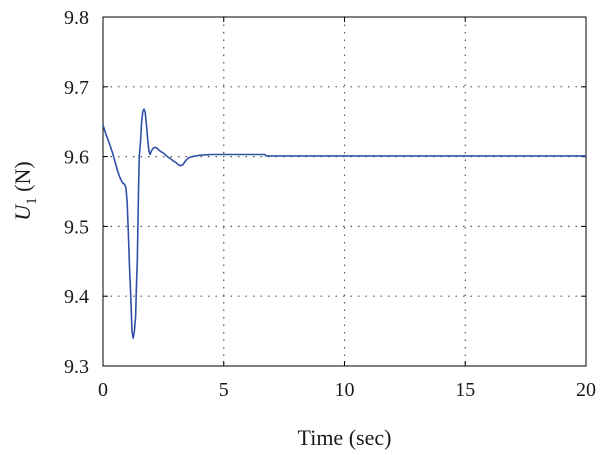 The width and height of the screenshot is (600, 455). I want to click on y-tick-label: 9.7, so click(76, 88).